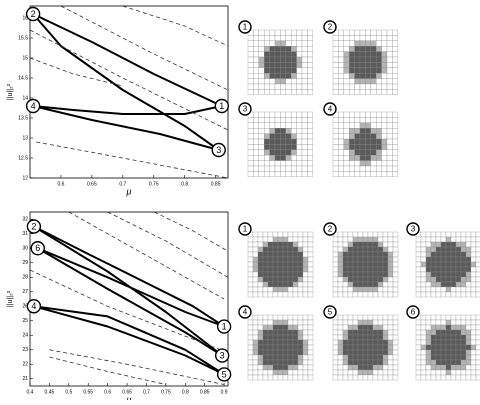 The image size is (480, 405). What do you see at coordinates (330, 109) in the screenshot?
I see `circled-label: 4` at bounding box center [330, 109].